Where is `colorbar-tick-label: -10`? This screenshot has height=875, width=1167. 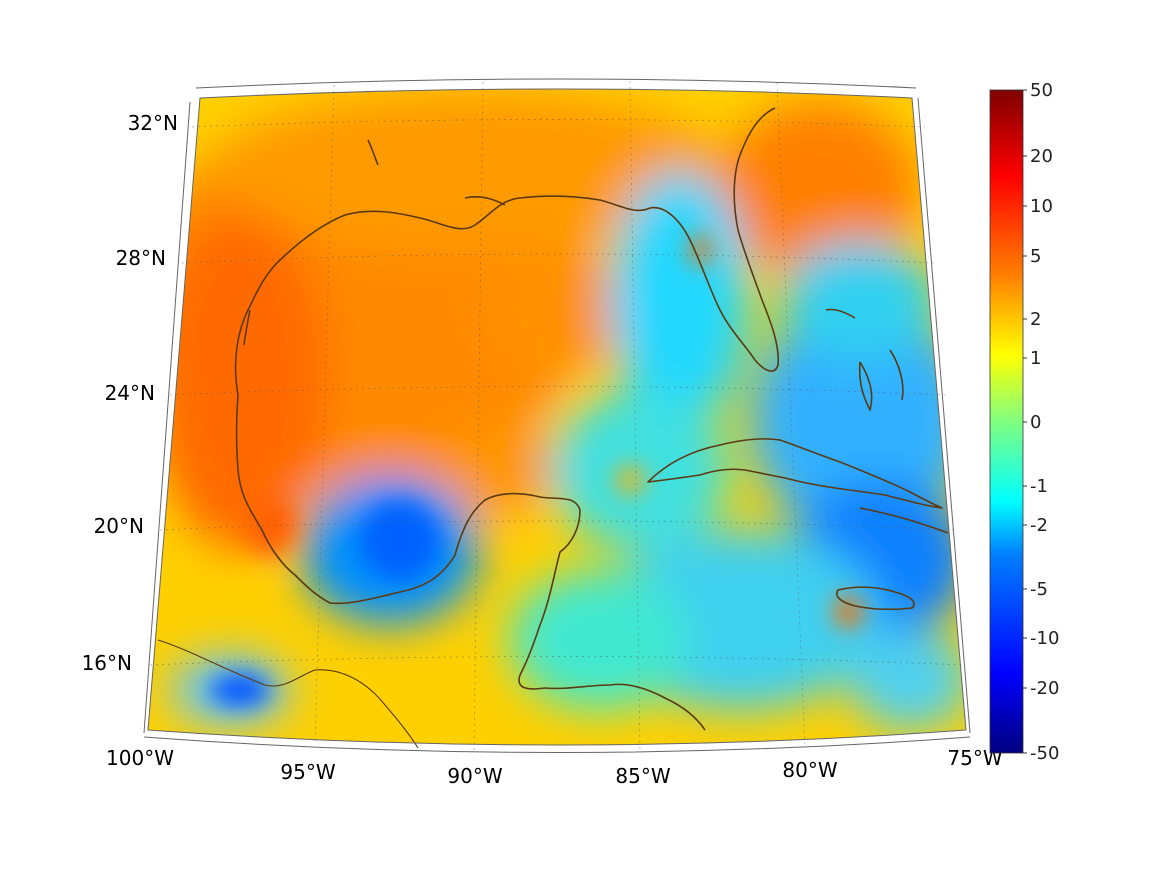 colorbar-tick-label: -10 is located at coordinates (1044, 638).